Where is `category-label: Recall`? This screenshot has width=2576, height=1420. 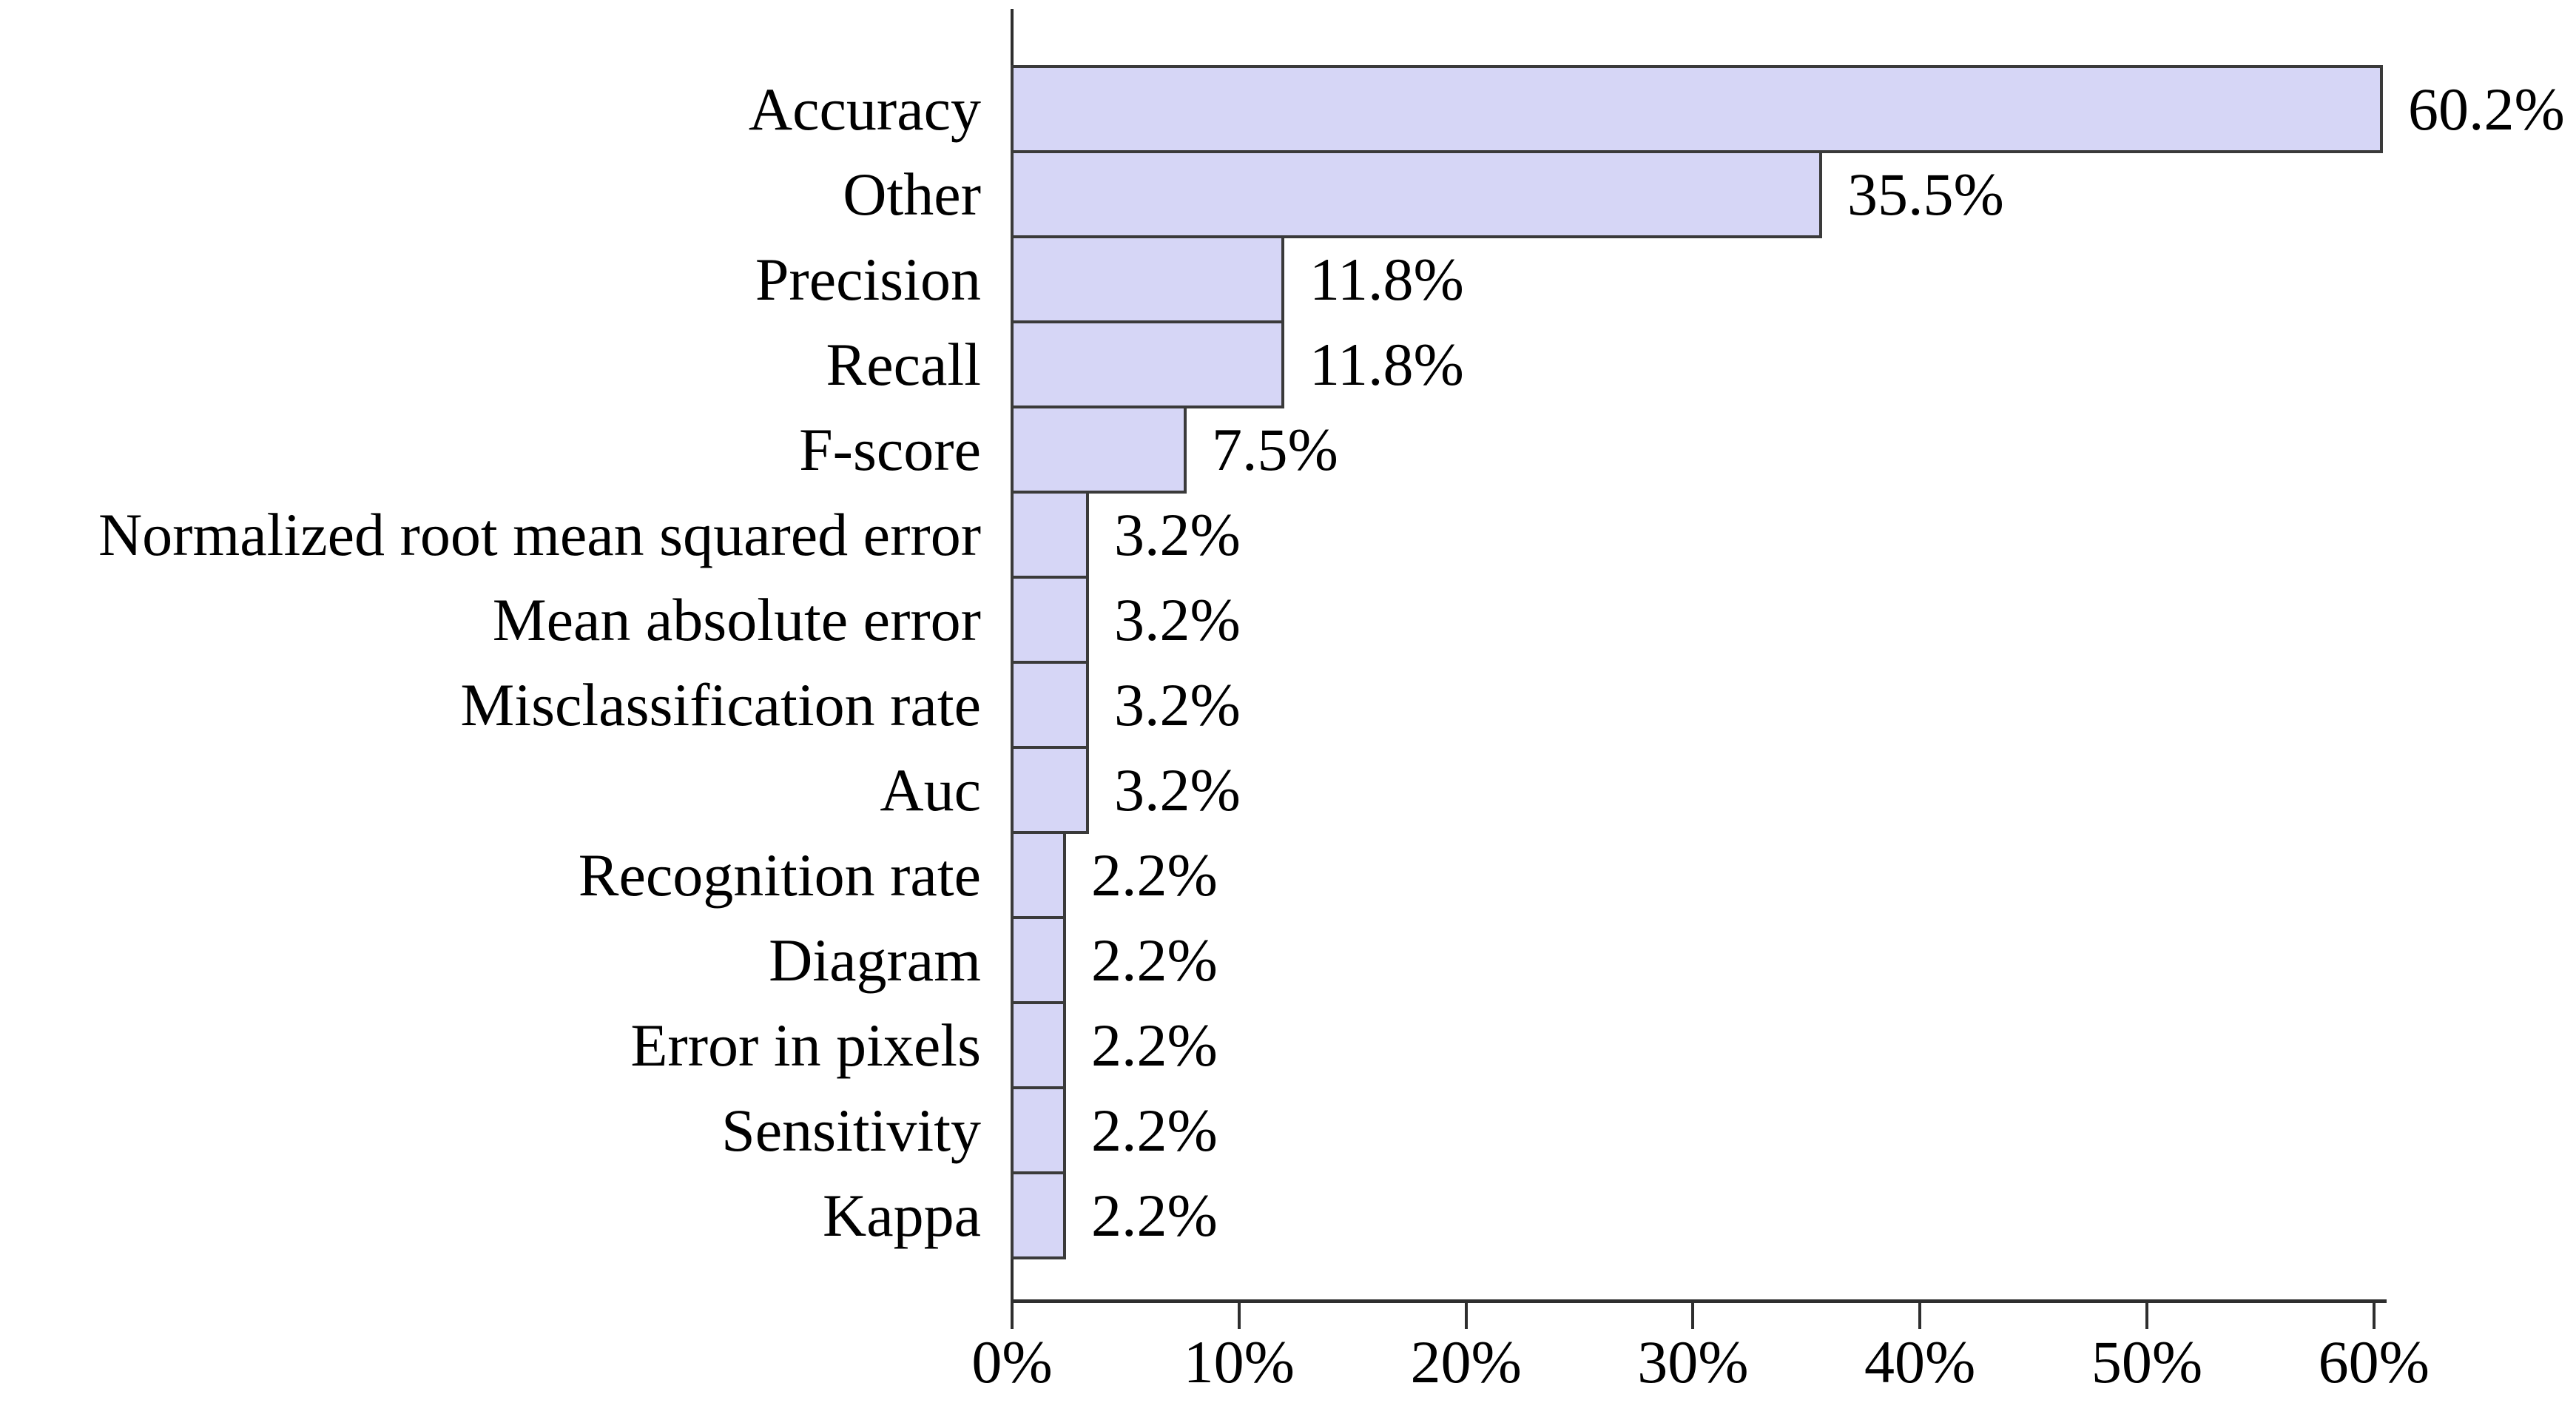 category-label: Recall is located at coordinates (903, 364).